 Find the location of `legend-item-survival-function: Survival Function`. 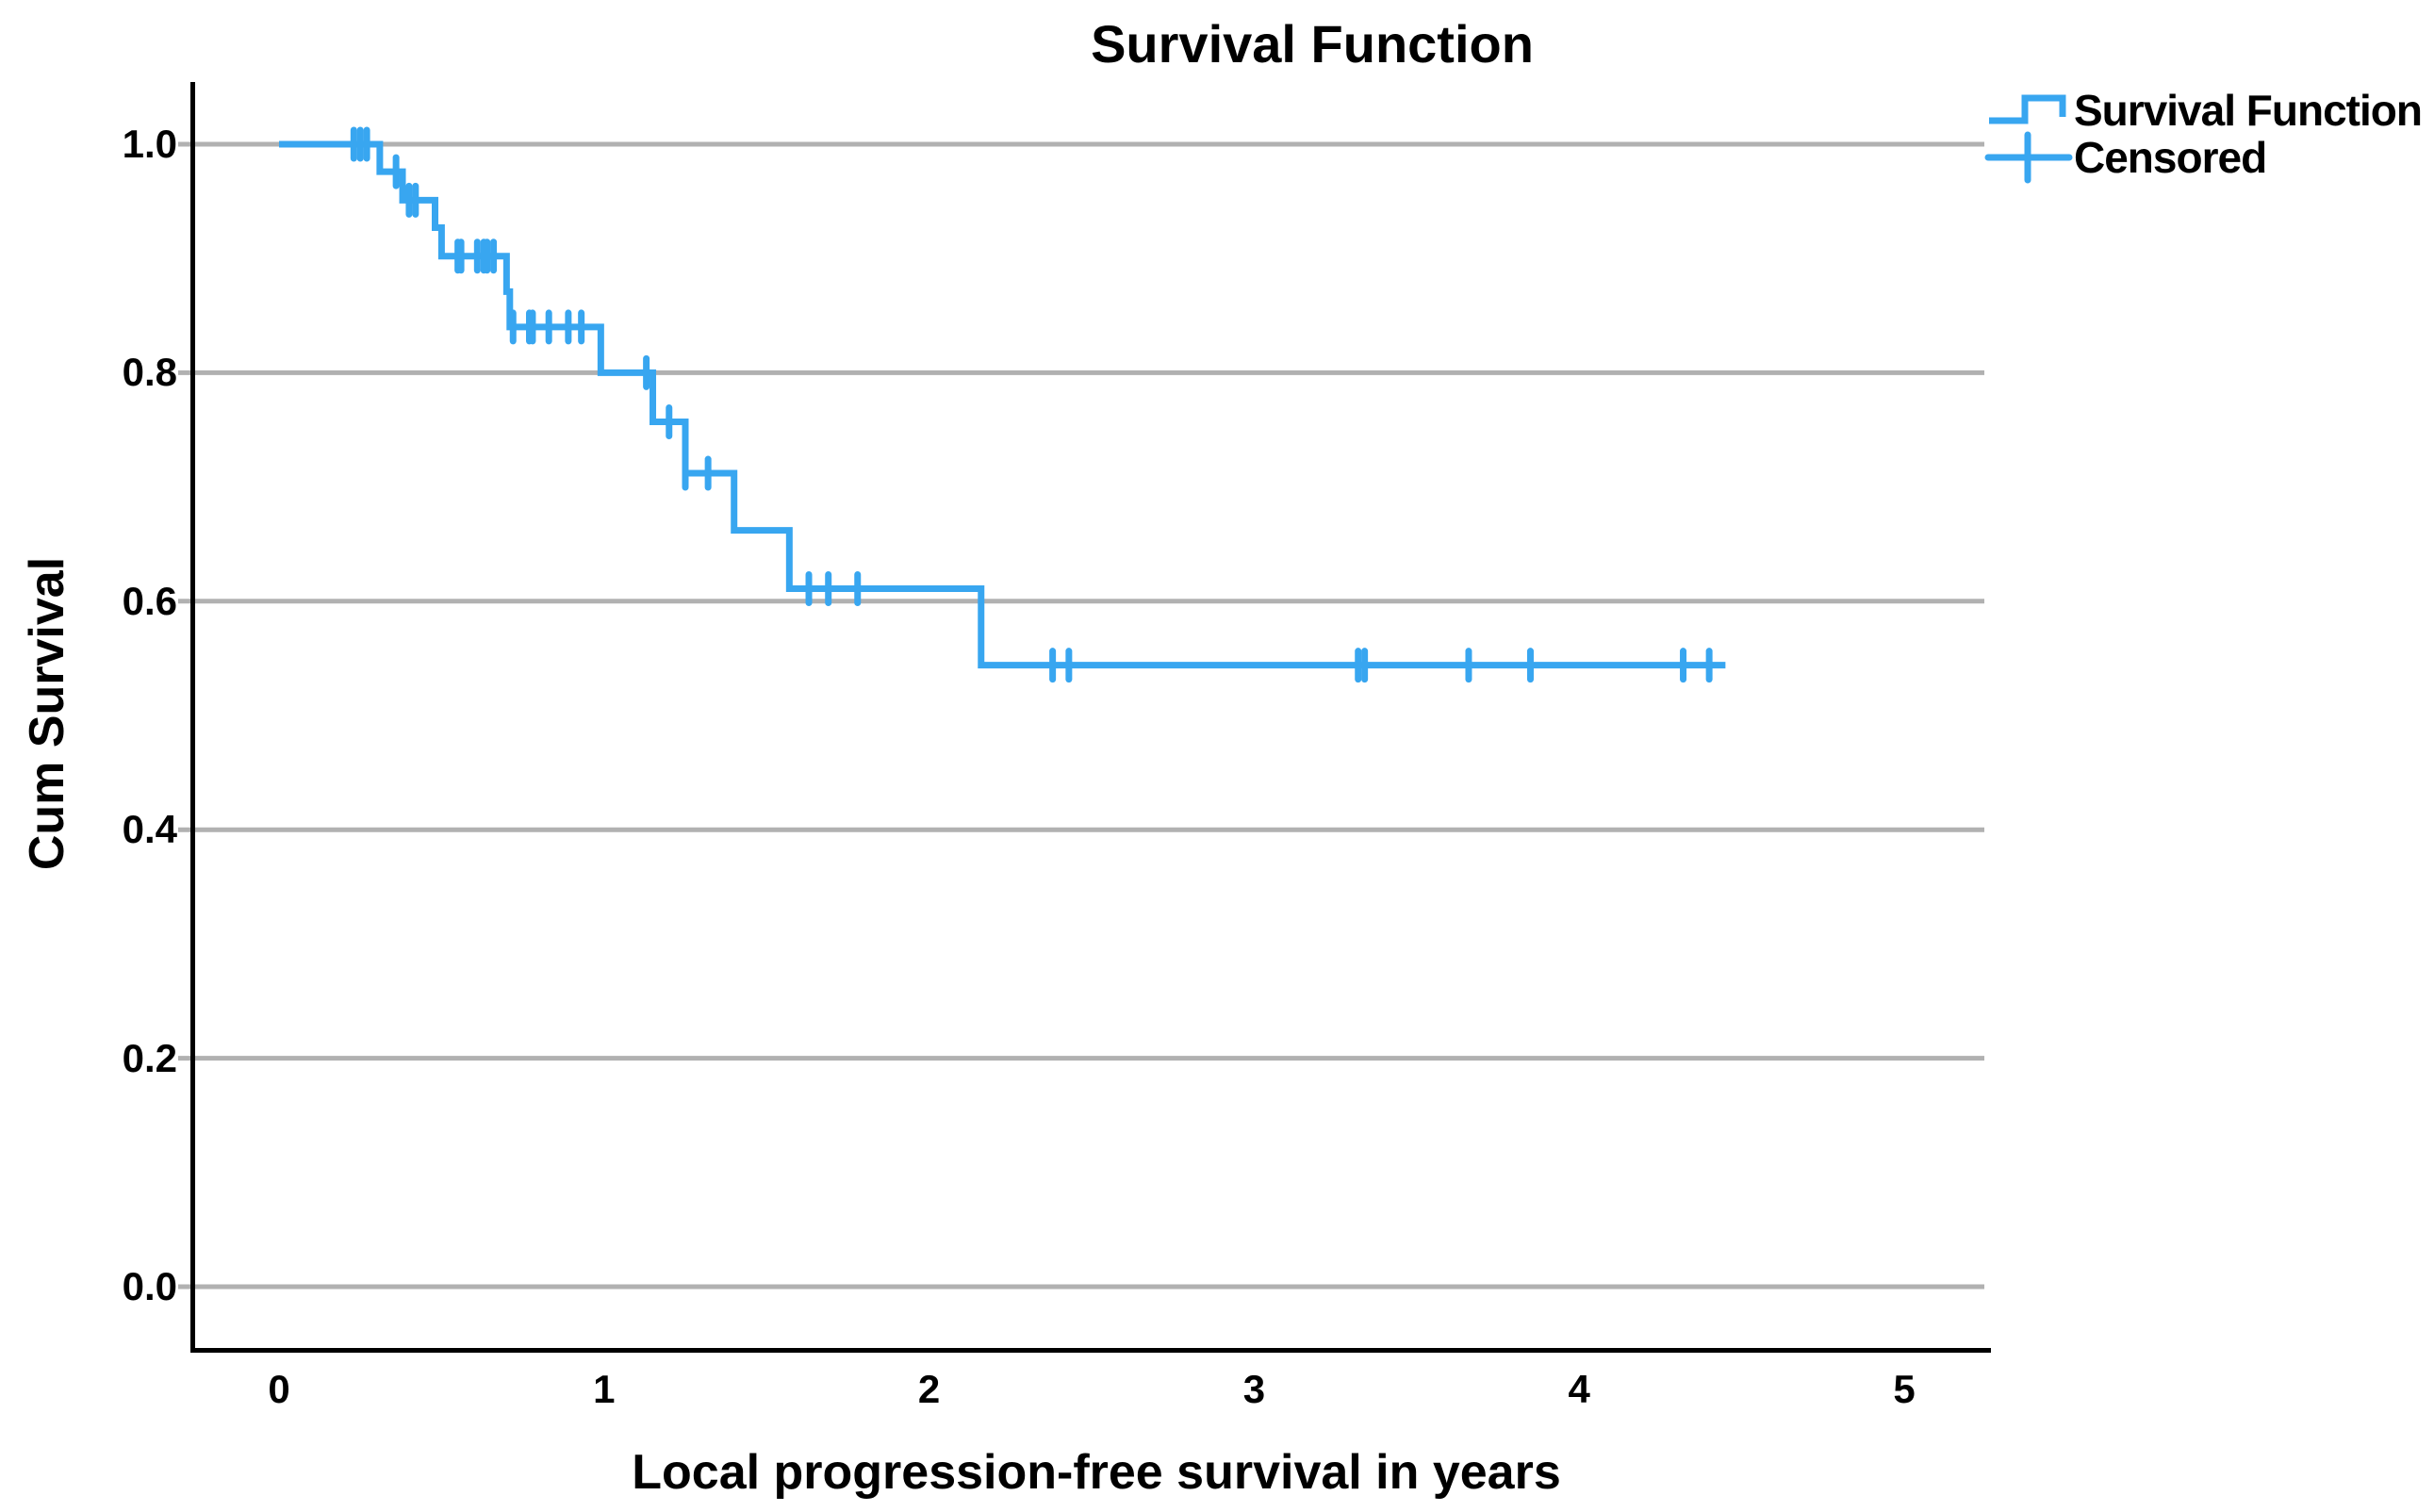

legend-item-survival-function: Survival Function is located at coordinates (2248, 111).